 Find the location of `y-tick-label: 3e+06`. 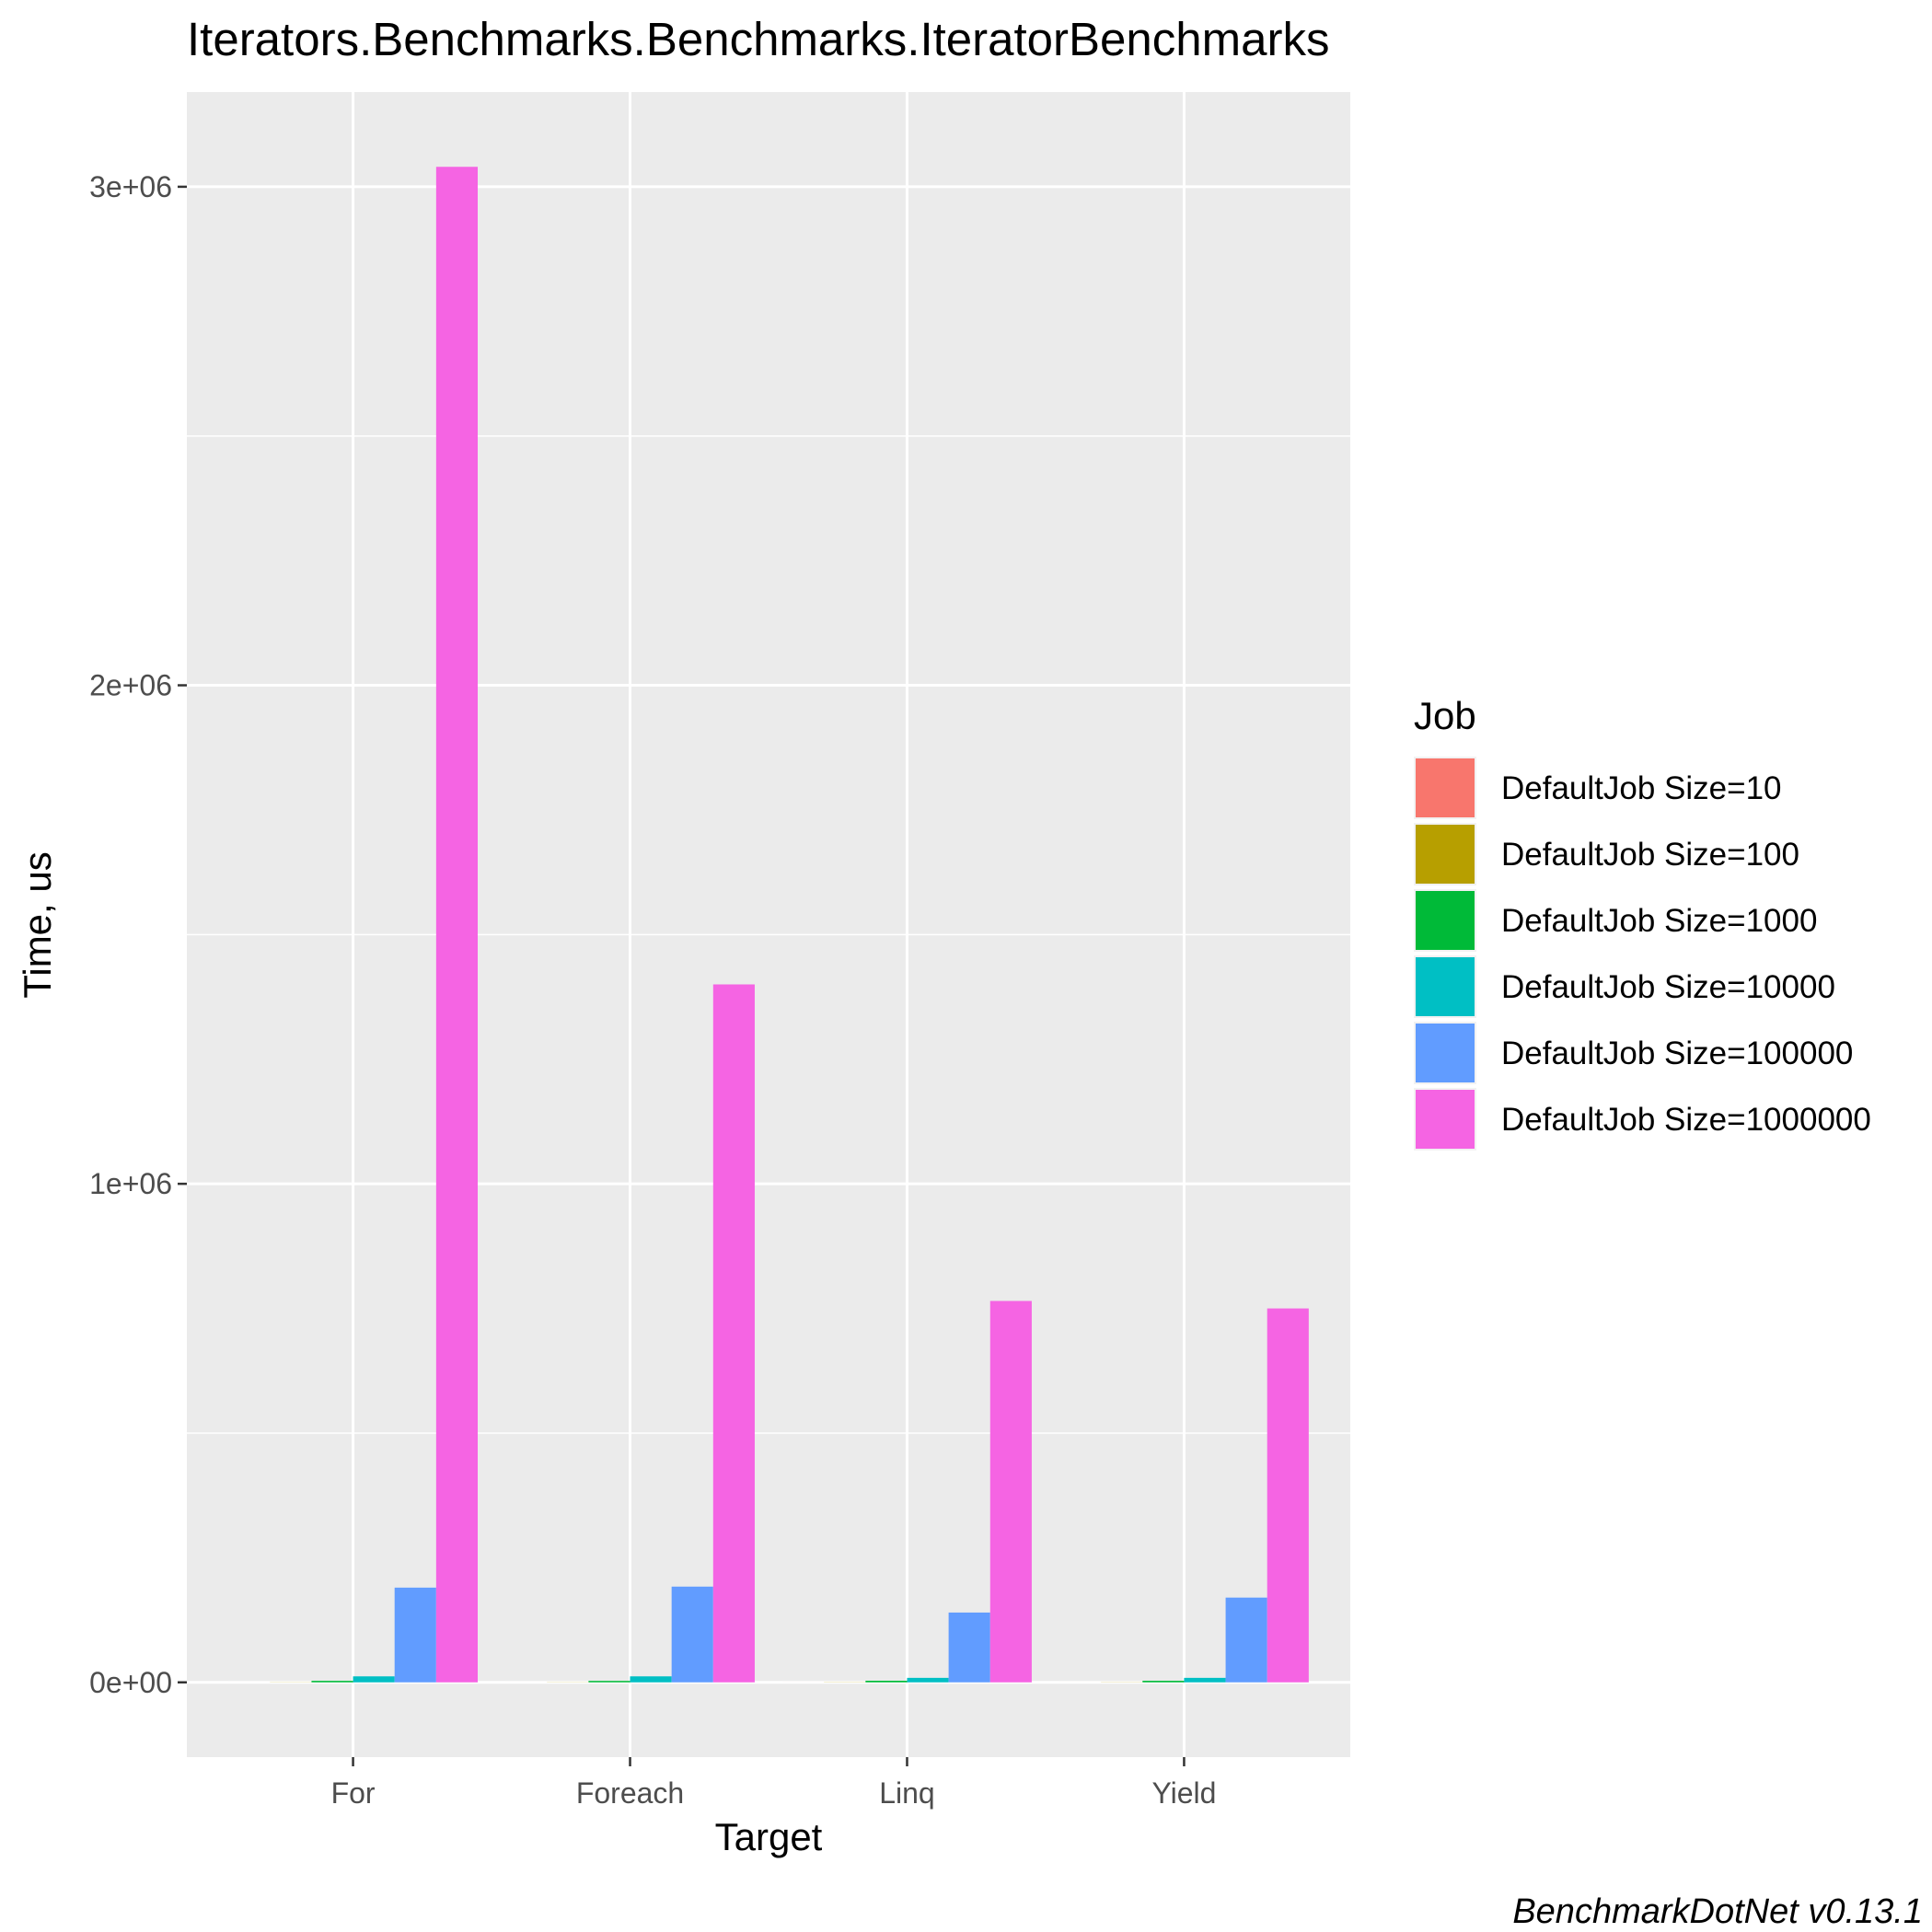

y-tick-label: 3e+06 is located at coordinates (130, 186).